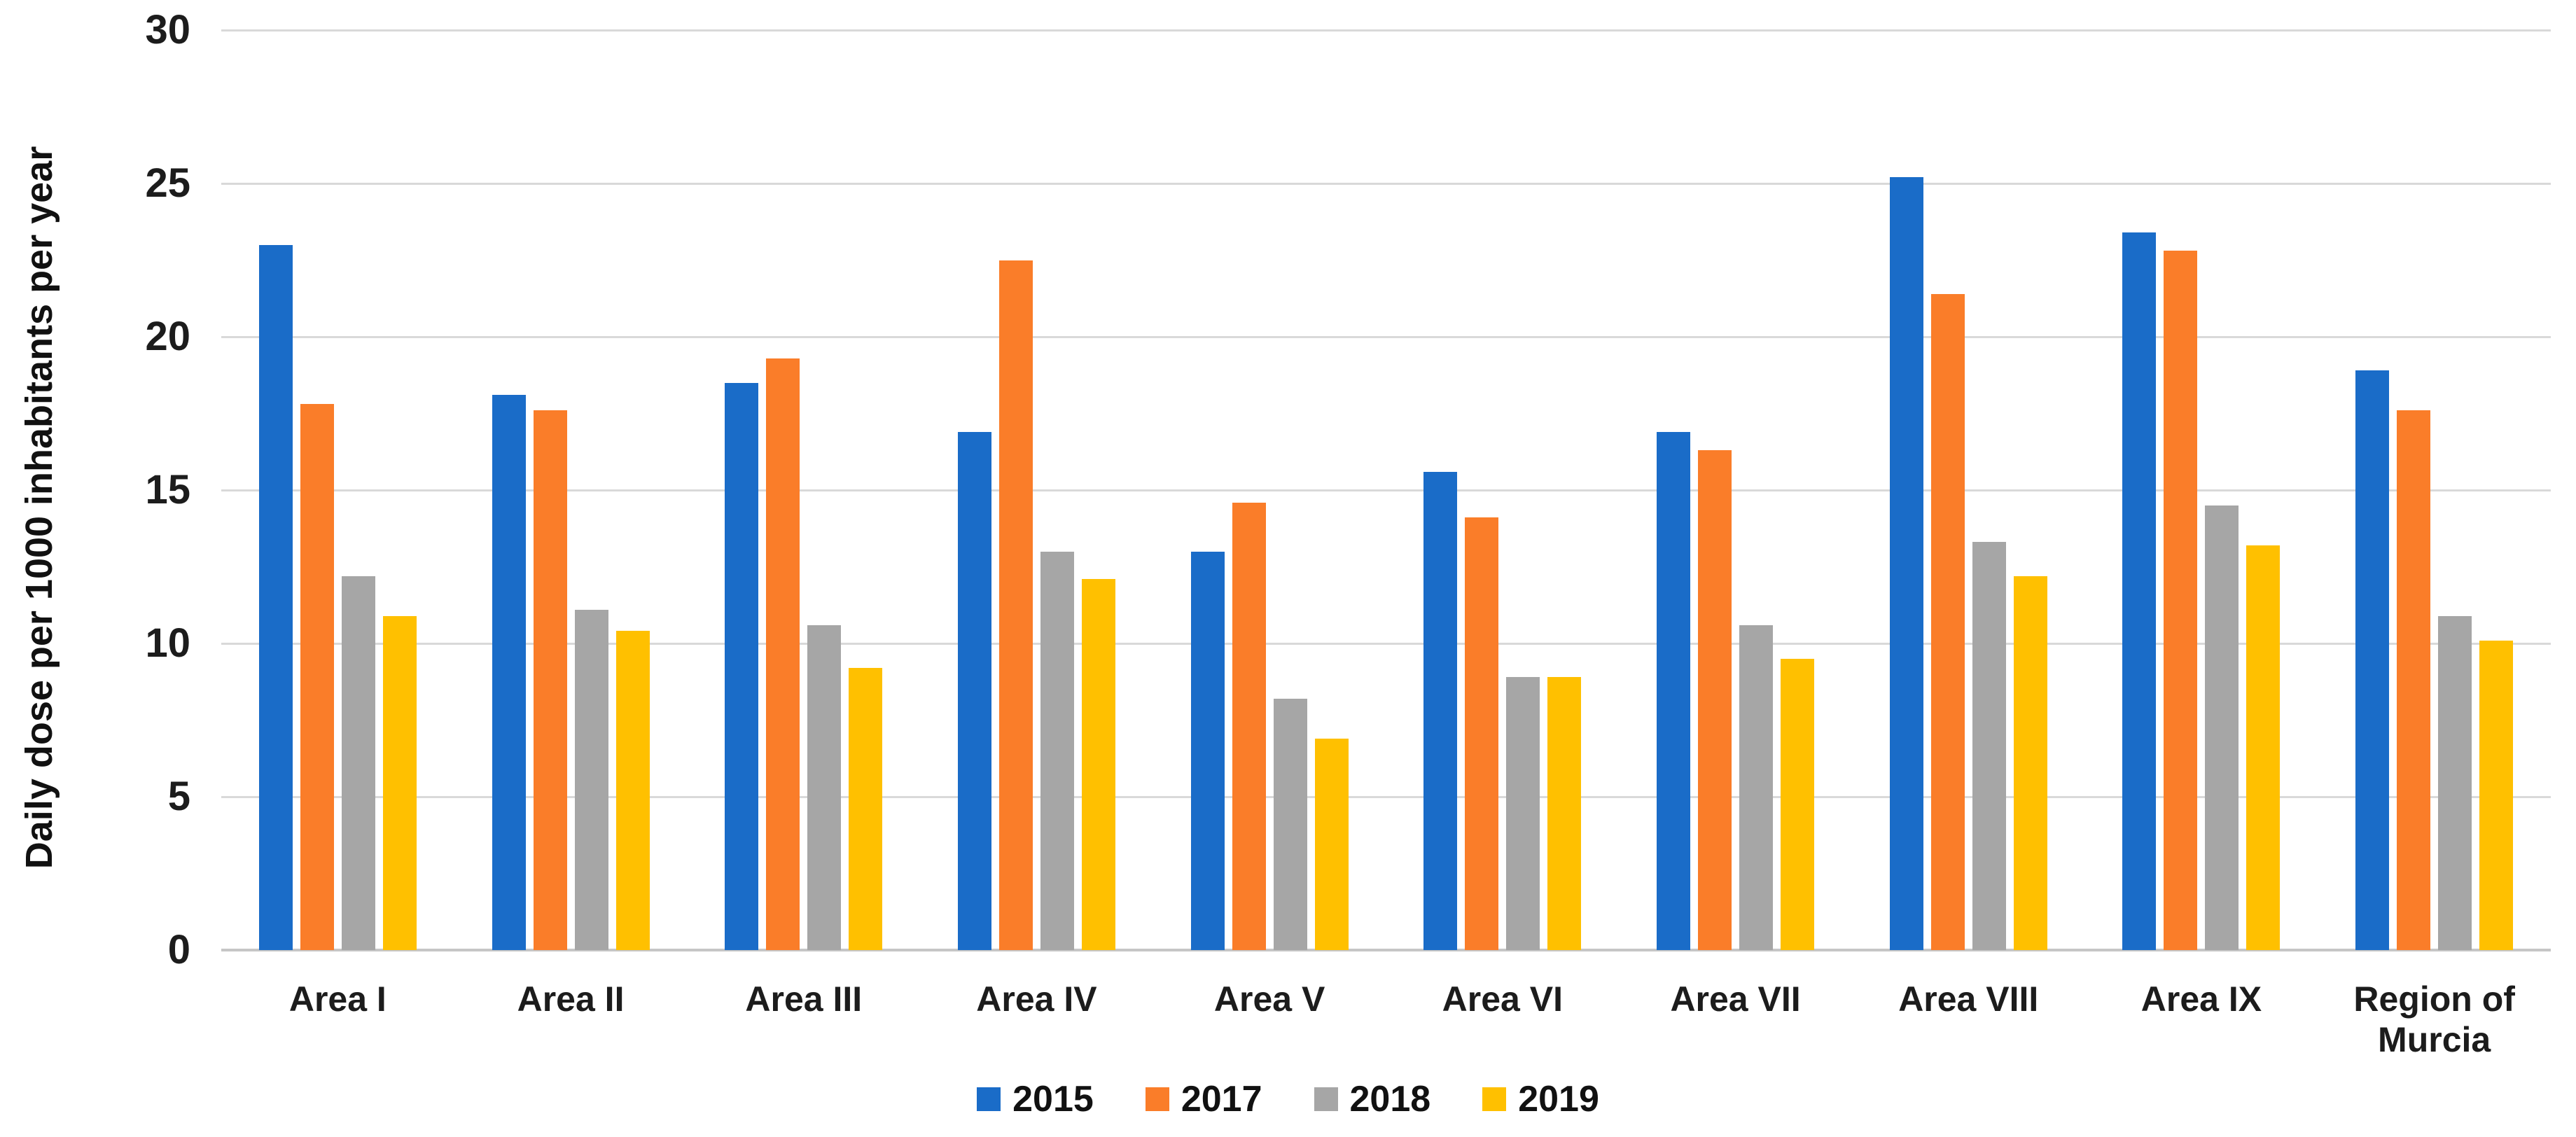 This screenshot has height=1137, width=2576. Describe the element at coordinates (1558, 1099) in the screenshot. I see `legend-label: 2019` at that location.